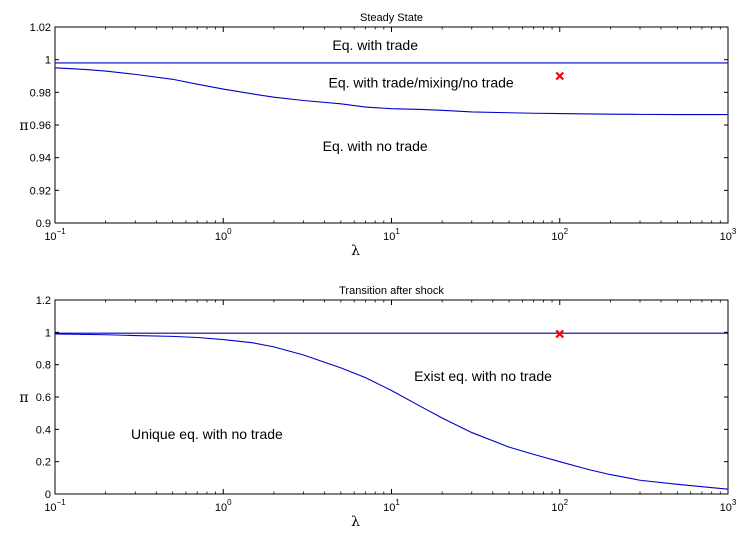 This screenshot has width=736, height=538. I want to click on y-tick-label: 0, so click(48, 495).